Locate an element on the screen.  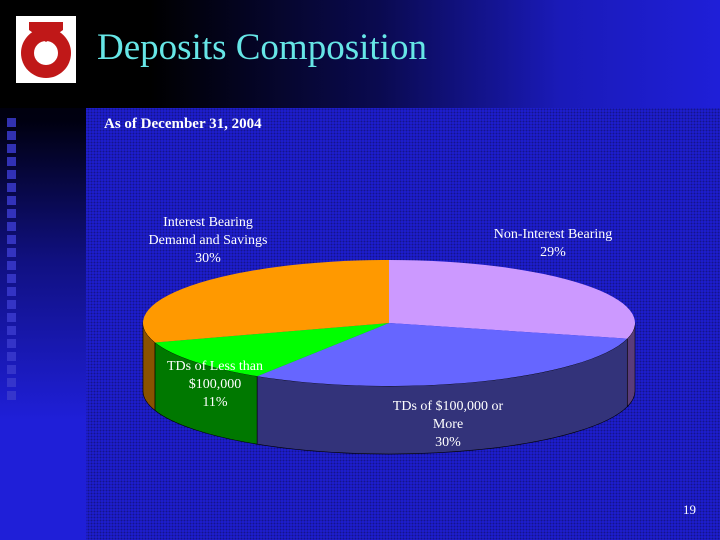
pie-slice-tds-100000-or-more is located at coordinates (442, 354).